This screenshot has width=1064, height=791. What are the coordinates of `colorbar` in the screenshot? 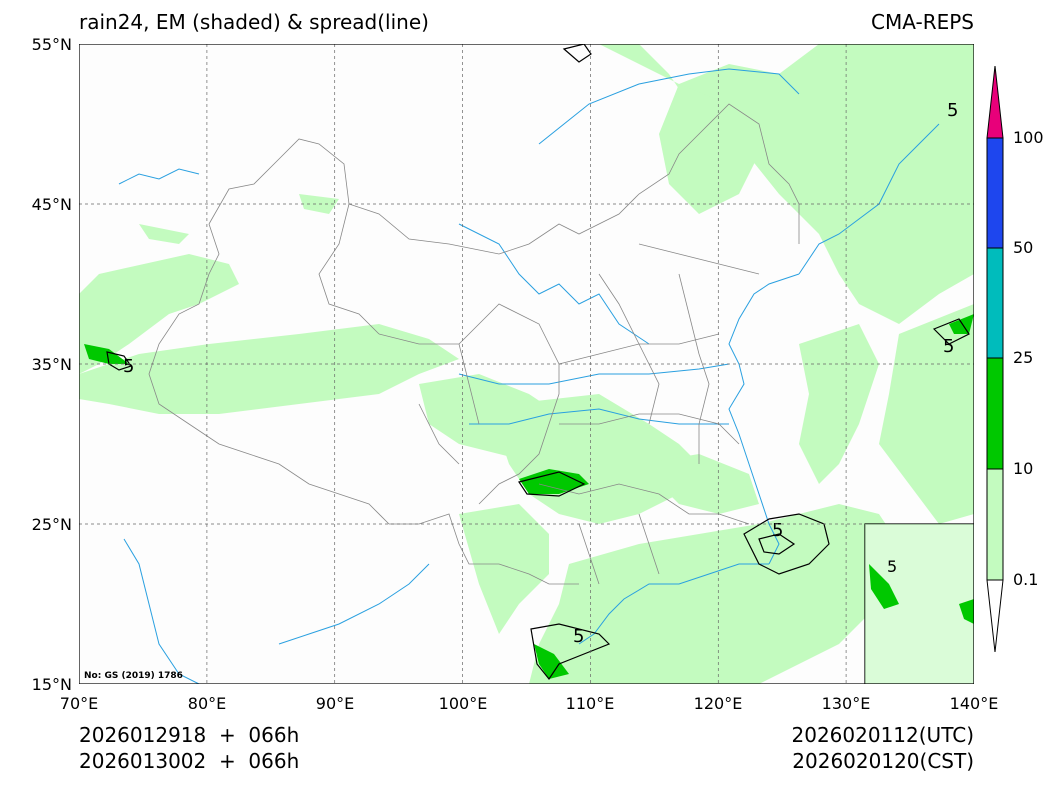 It's located at (995, 359).